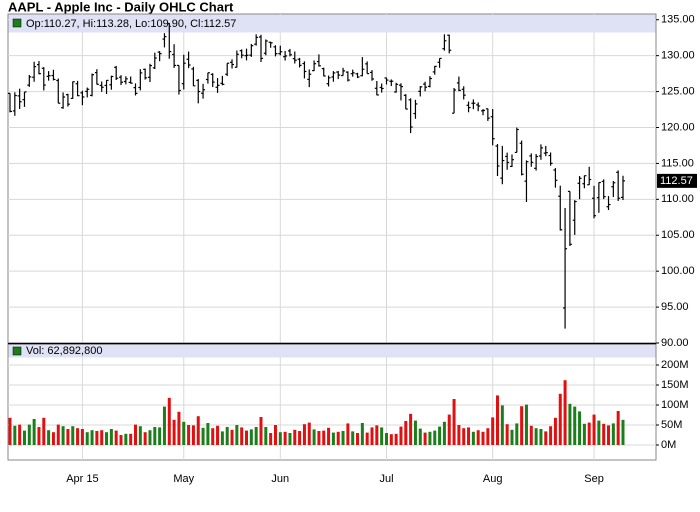 Image resolution: width=700 pixels, height=512 pixels. I want to click on y-tick-label: 105.00, so click(678, 235).